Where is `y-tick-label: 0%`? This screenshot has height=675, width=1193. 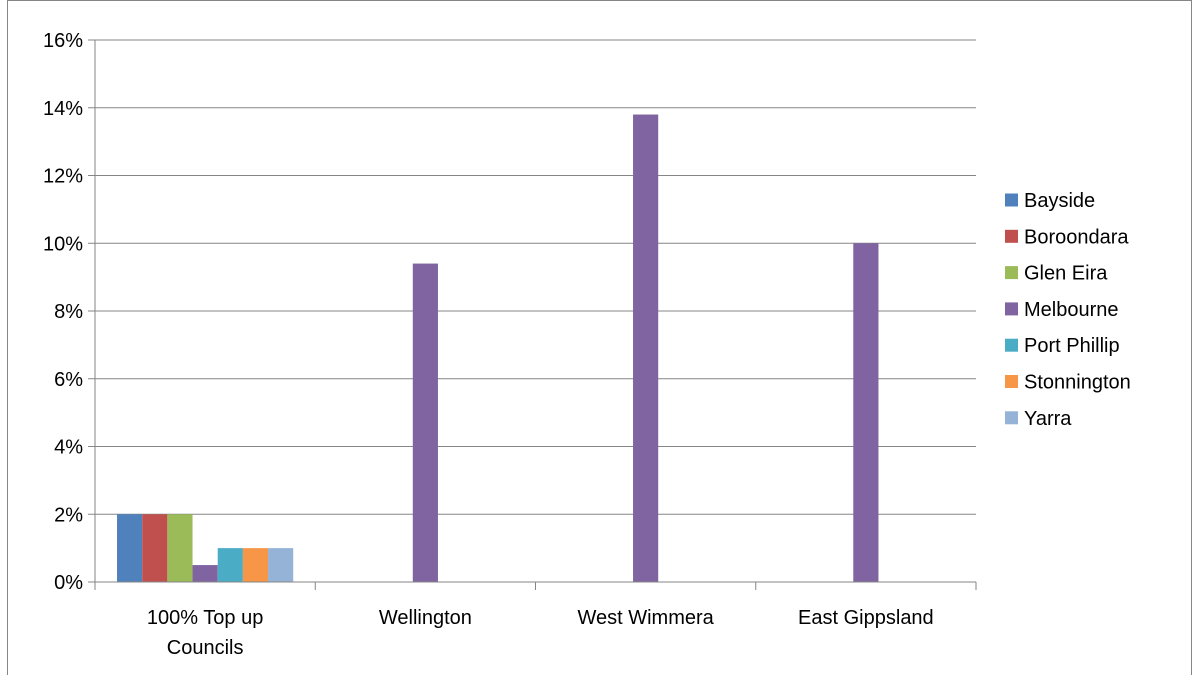
y-tick-label: 0% is located at coordinates (68, 583).